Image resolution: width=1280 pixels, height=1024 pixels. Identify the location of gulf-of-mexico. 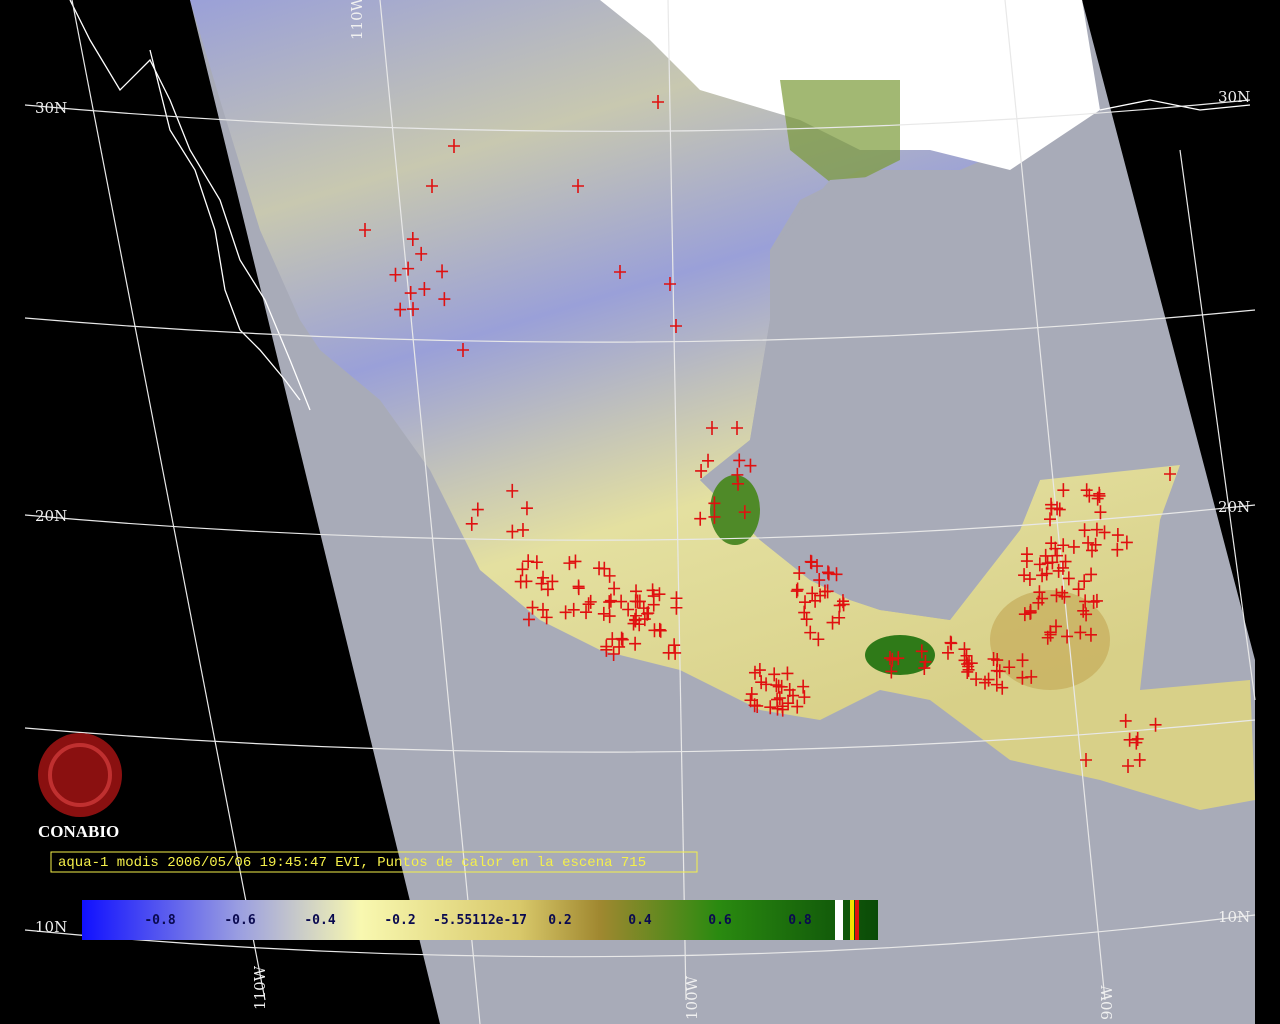
(870, 395).